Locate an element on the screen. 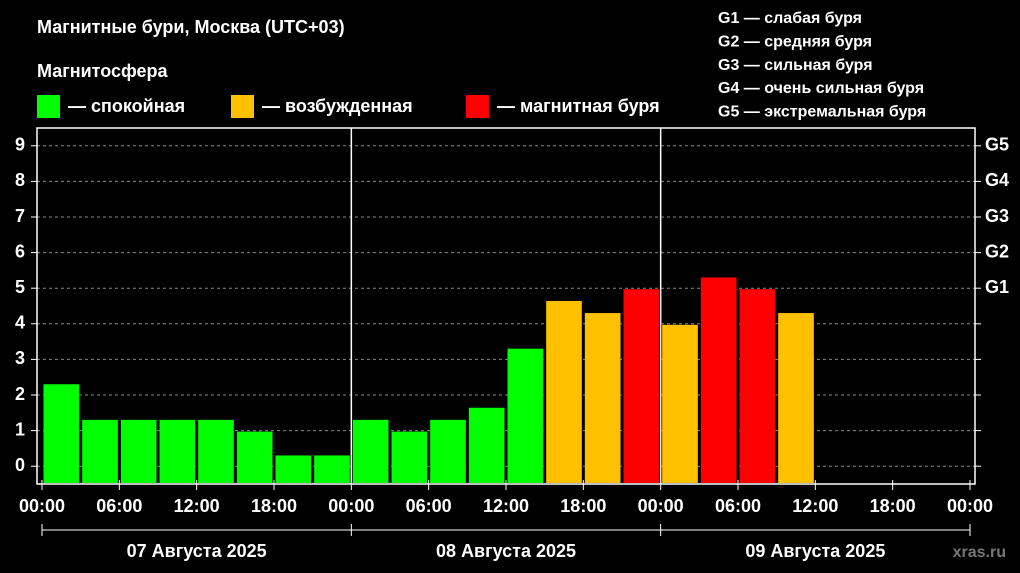  y-tick-label: 9 is located at coordinates (20, 145).